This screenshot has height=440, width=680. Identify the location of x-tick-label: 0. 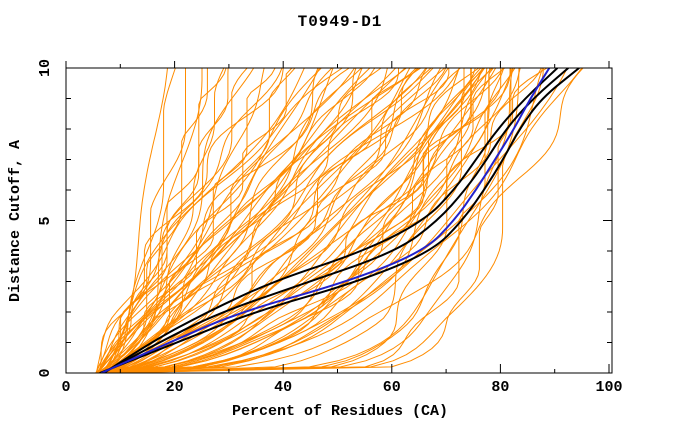
(66, 387).